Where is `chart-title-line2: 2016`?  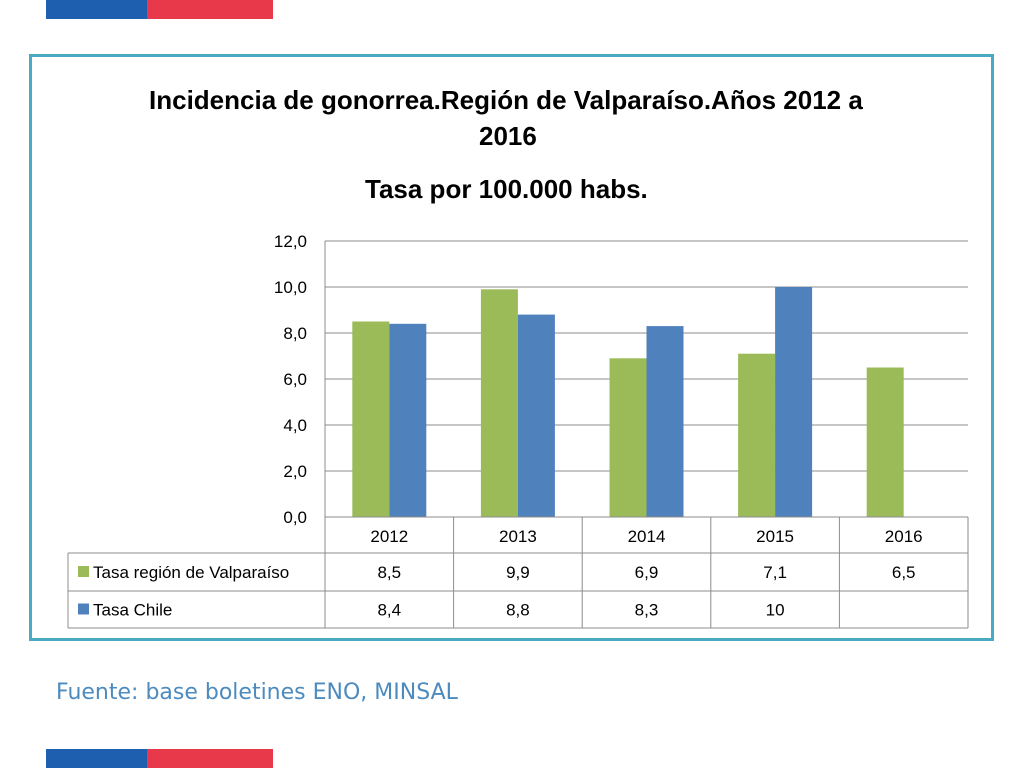
chart-title-line2: 2016 is located at coordinates (508, 136).